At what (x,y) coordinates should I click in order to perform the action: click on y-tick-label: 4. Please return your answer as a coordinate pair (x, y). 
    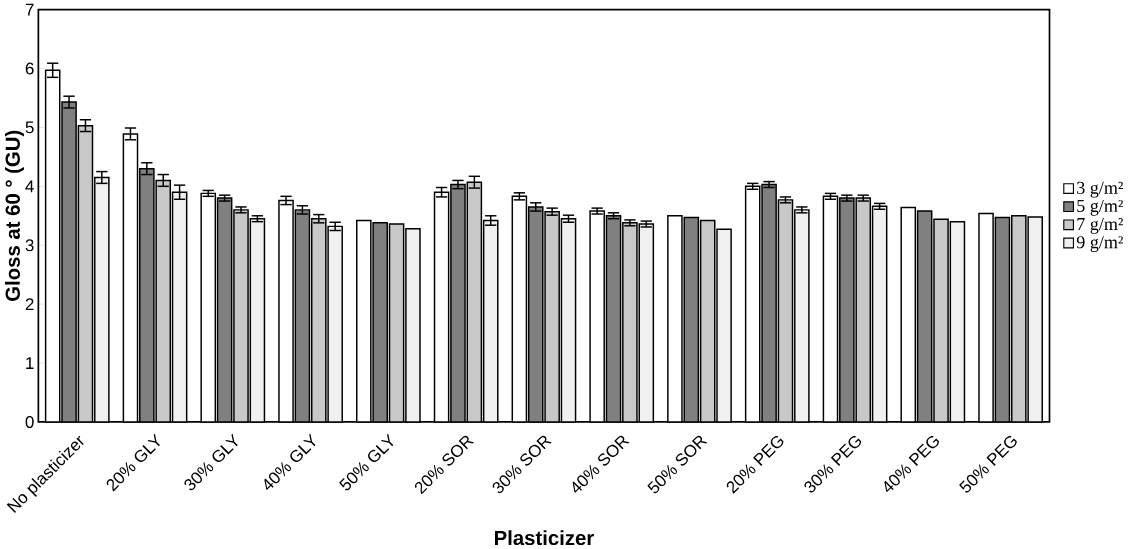
    Looking at the image, I should click on (29, 186).